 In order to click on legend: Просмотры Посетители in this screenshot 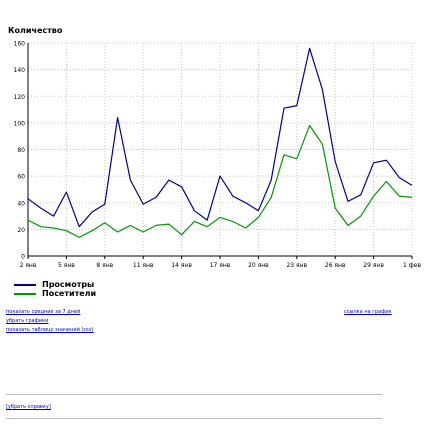, I will do `click(55, 289)`.